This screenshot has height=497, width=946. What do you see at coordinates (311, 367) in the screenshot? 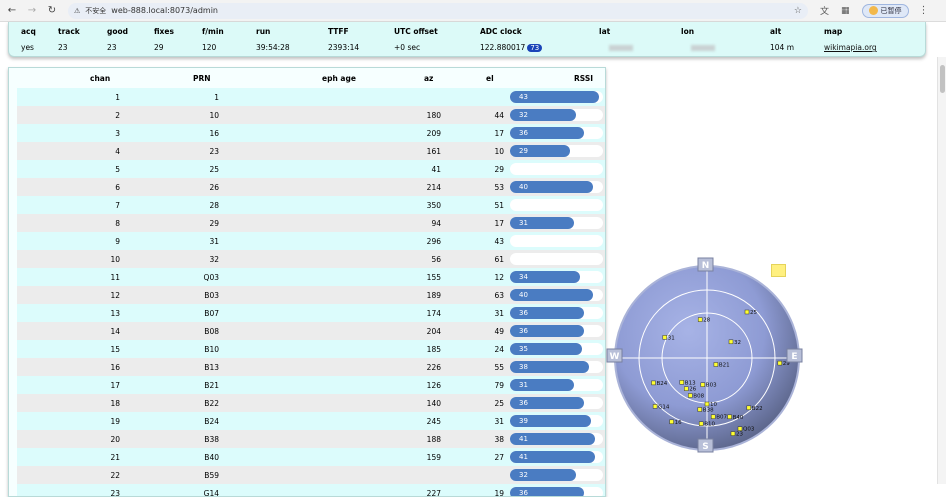
I see `table-row: 16 B13 226 55 38` at bounding box center [311, 367].